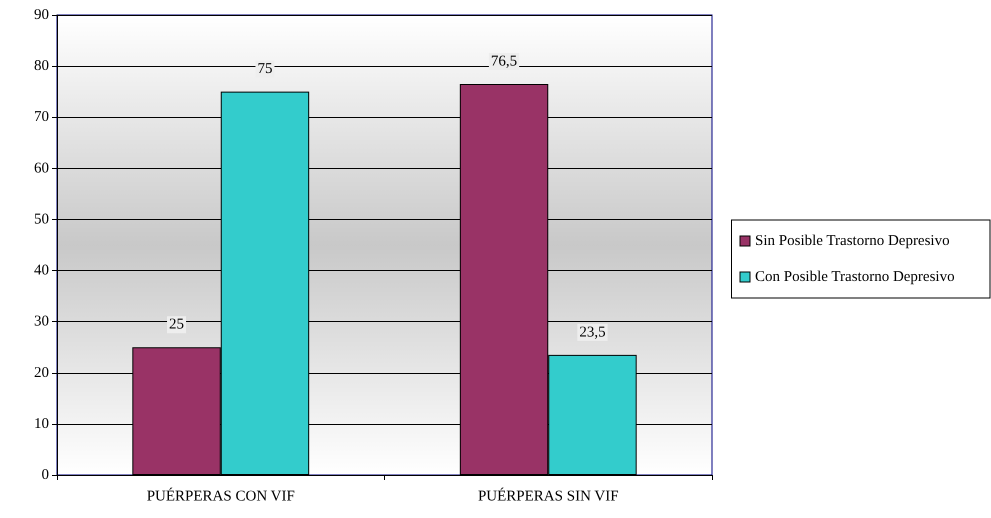 This screenshot has height=518, width=991. Describe the element at coordinates (548, 496) in the screenshot. I see `x-tick-label: PUÉRPERAS SIN VIF` at that location.